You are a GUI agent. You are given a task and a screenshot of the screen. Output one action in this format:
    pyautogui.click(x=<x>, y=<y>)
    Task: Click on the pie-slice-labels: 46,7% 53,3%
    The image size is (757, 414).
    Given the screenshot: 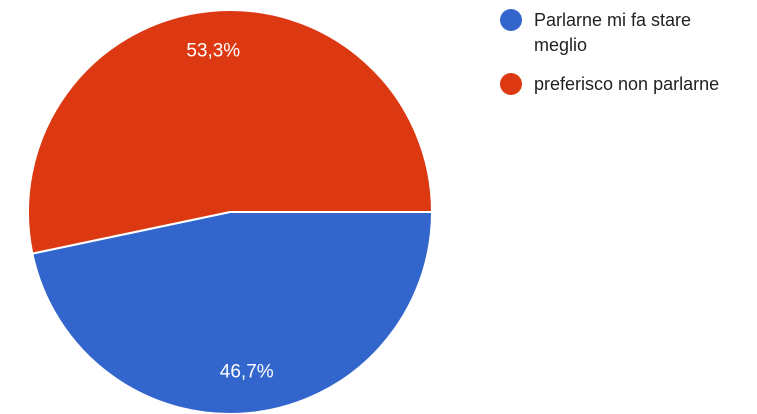 What is the action you would take?
    pyautogui.click(x=229, y=211)
    